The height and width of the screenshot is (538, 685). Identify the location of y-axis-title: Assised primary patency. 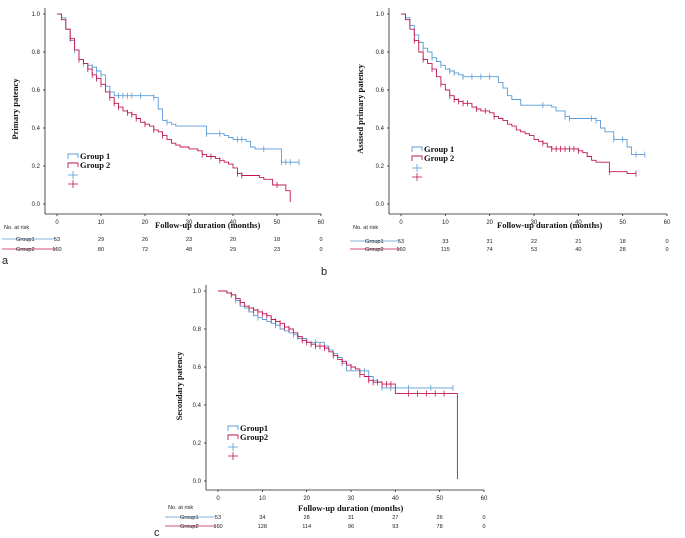
(360, 108).